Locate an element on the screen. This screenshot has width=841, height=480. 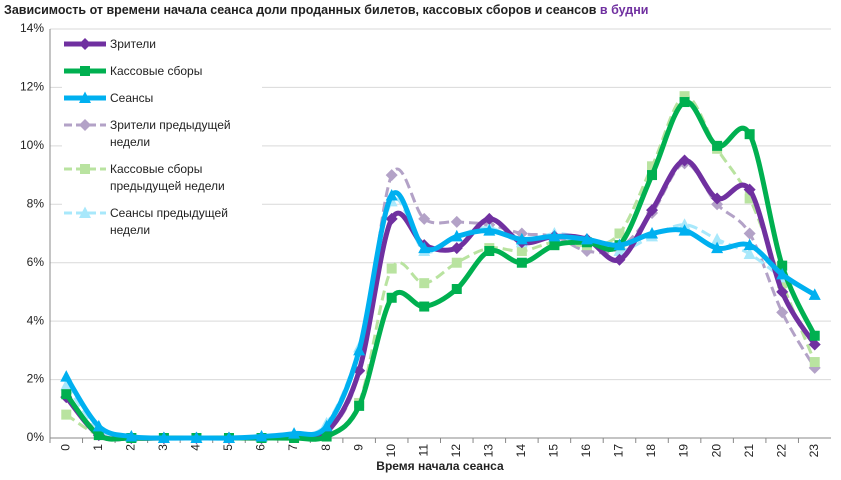
x-tick-label: 14 is located at coordinates (521, 451).